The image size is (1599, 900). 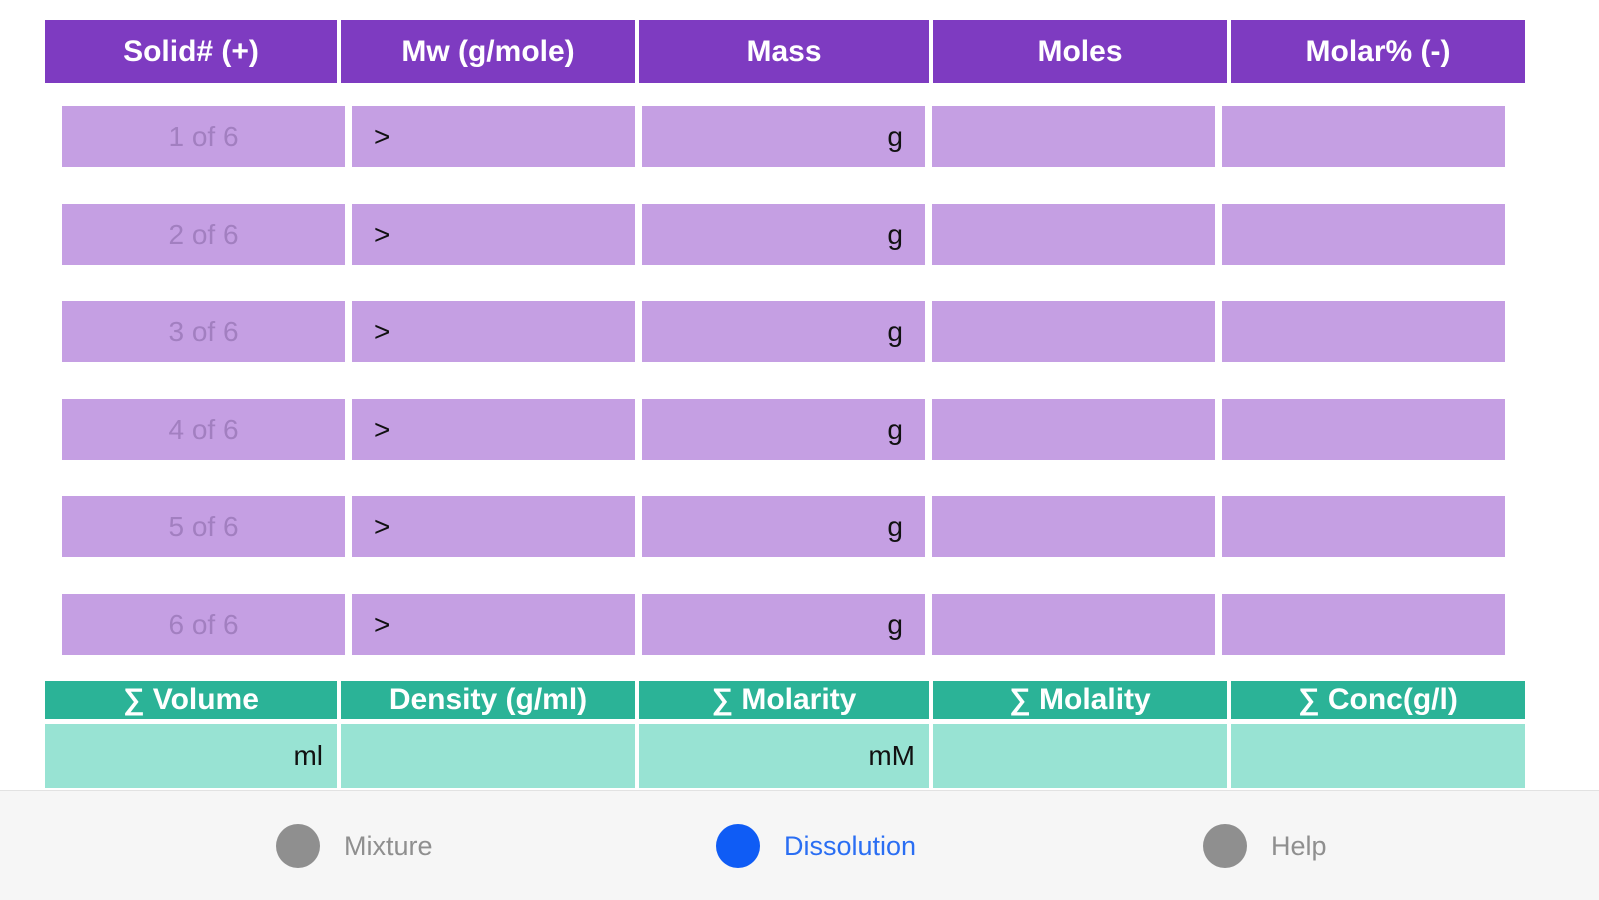 I want to click on tab-help: Help, so click(x=1265, y=845).